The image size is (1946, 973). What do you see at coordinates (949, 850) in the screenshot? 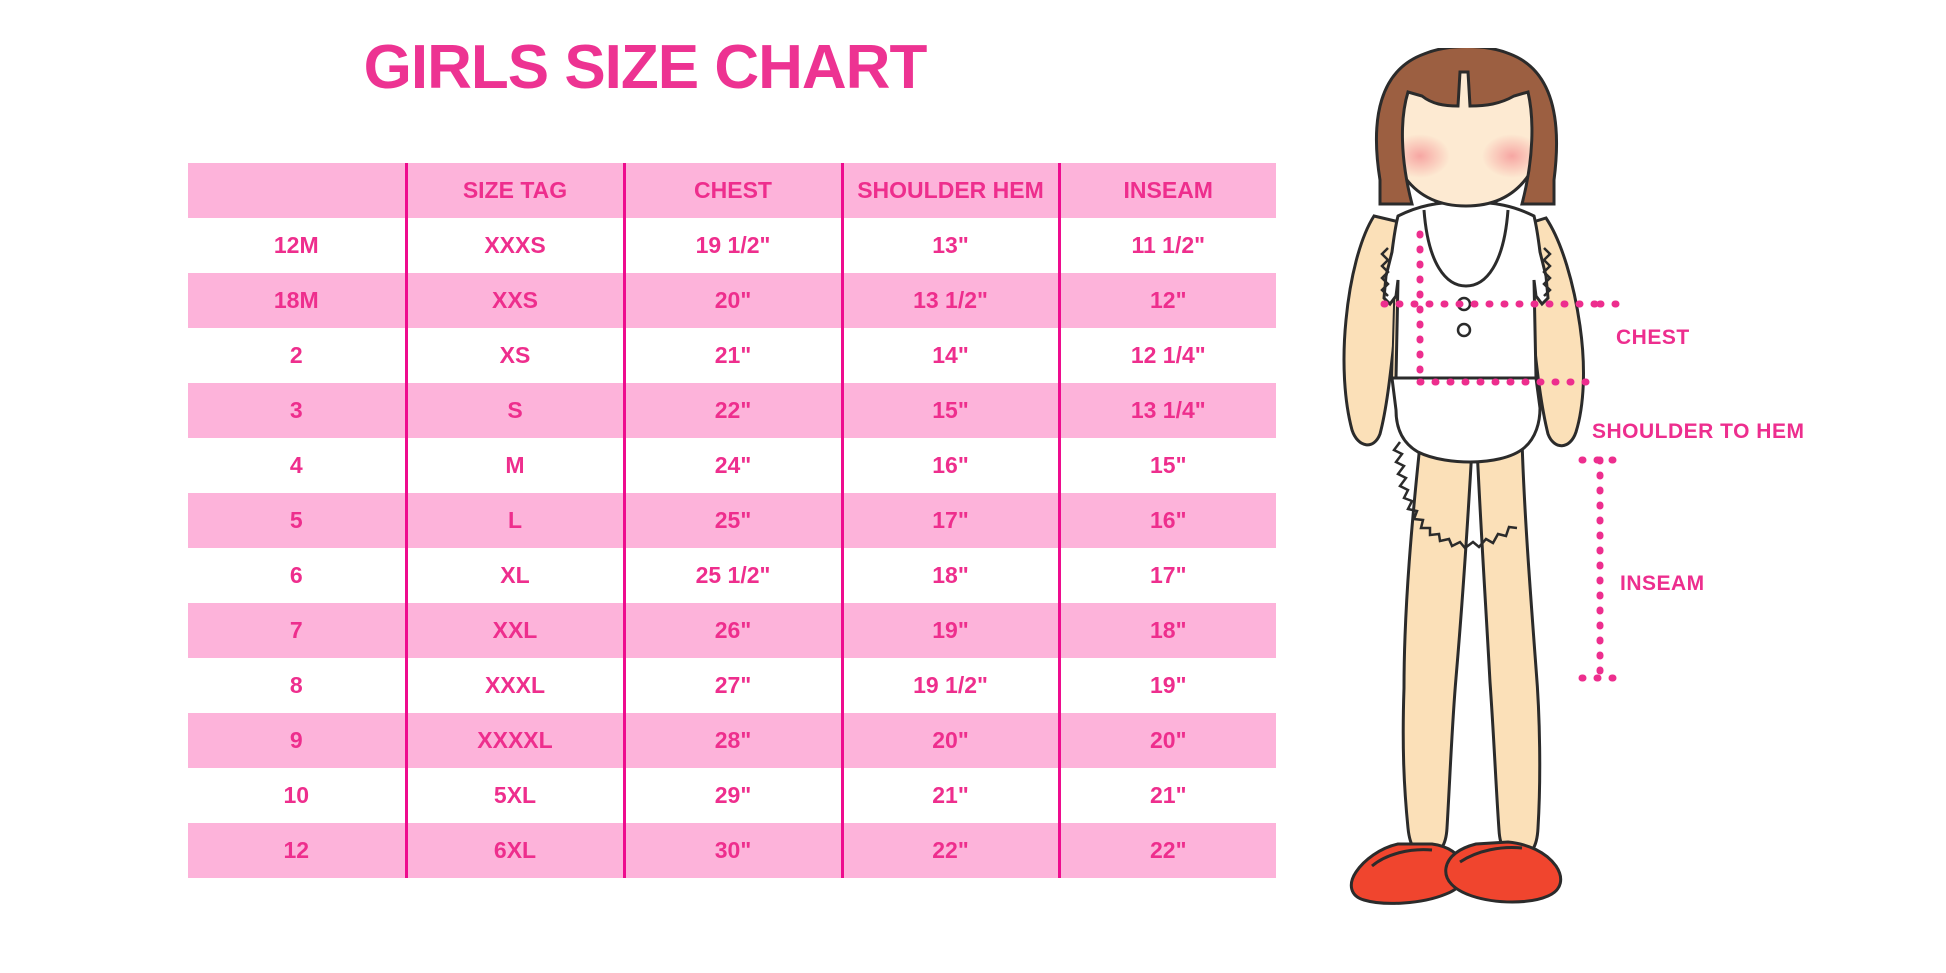
I see `cell-shoulder-hem: 22"` at bounding box center [949, 850].